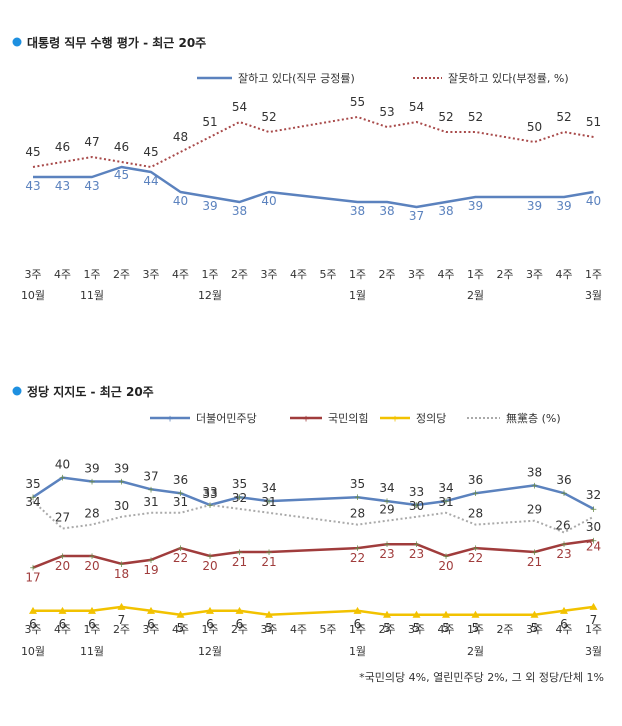  I want to click on data-label: 21, so click(239, 562).